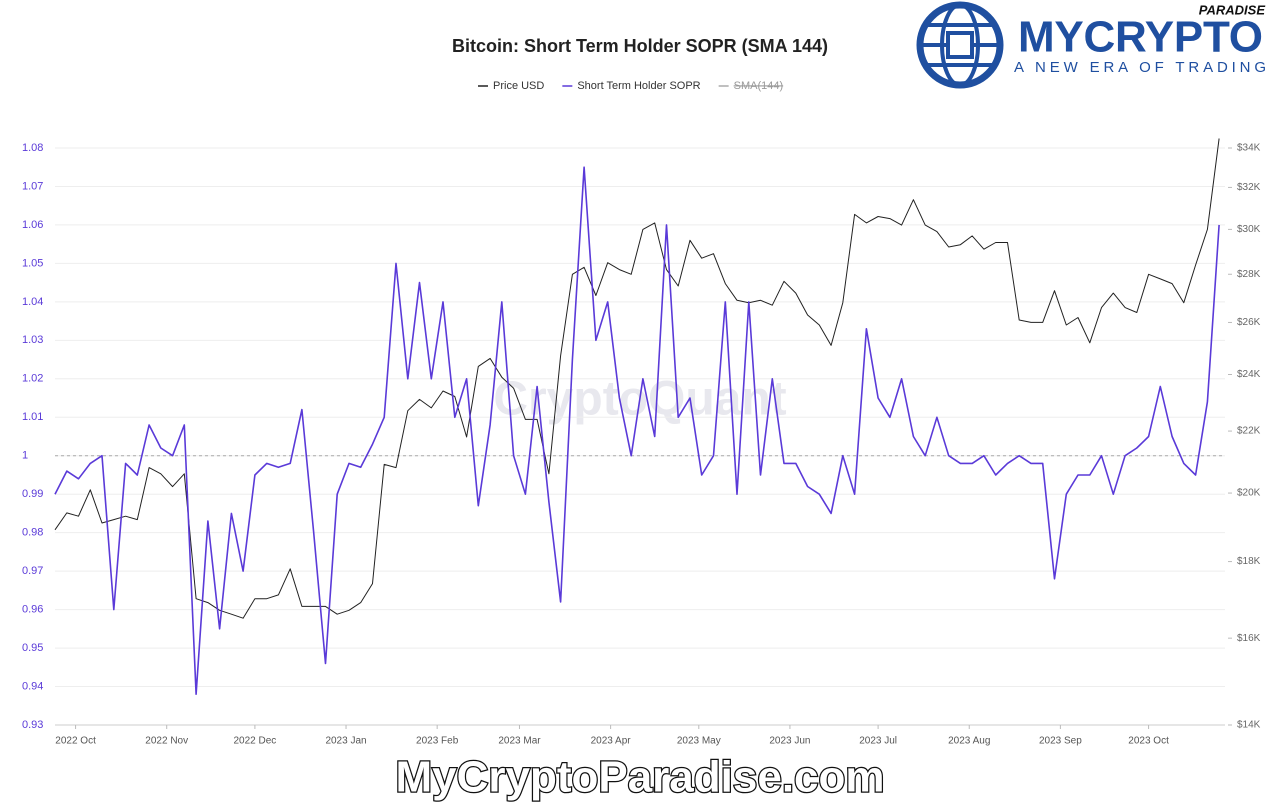 The width and height of the screenshot is (1280, 806). What do you see at coordinates (32, 225) in the screenshot?
I see `y-tick-label: 1.06` at bounding box center [32, 225].